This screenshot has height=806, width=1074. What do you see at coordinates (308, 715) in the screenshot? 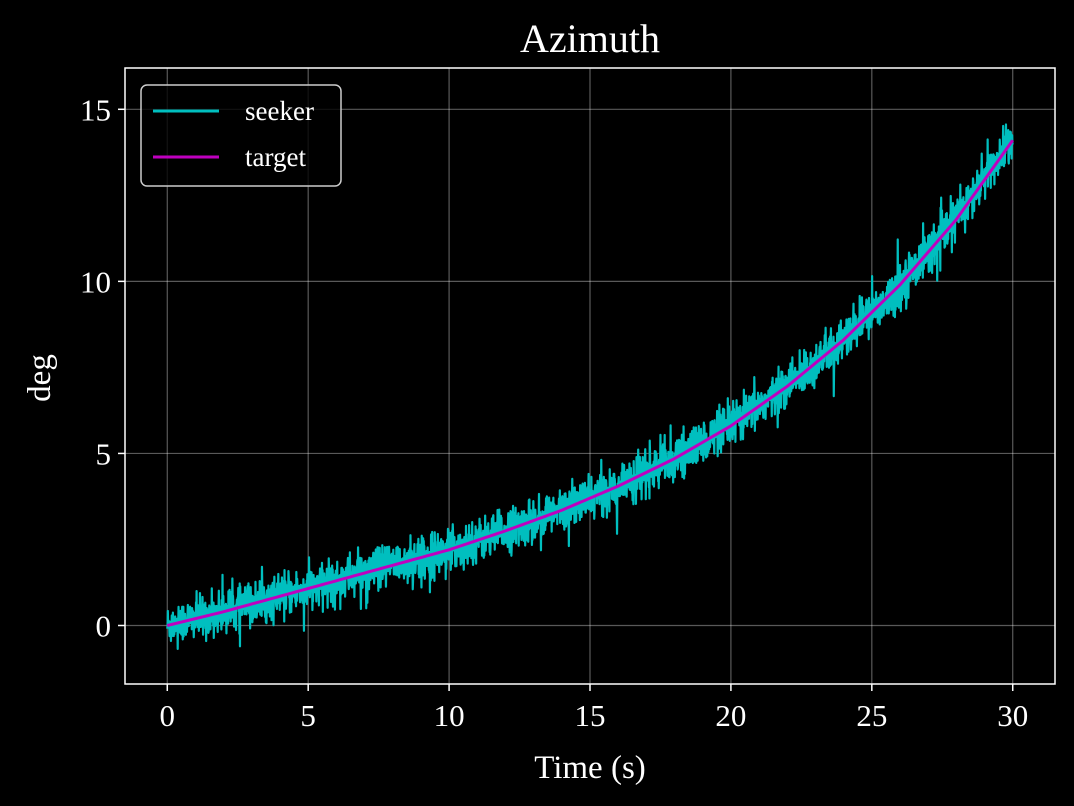
I see `x-tick-label: 5` at bounding box center [308, 715].